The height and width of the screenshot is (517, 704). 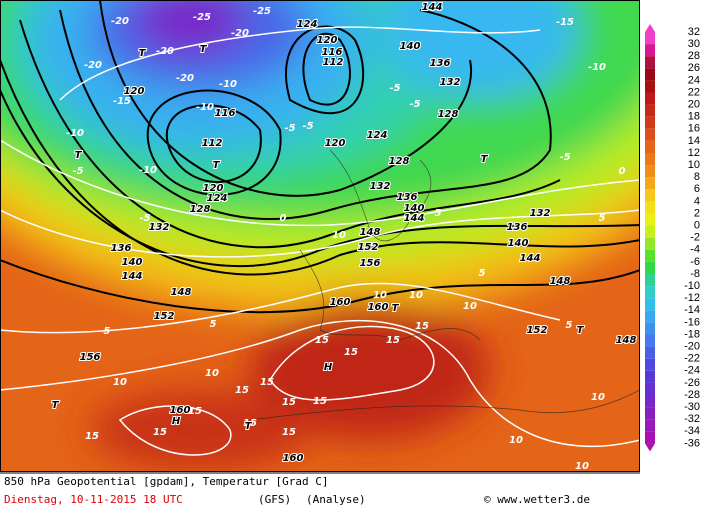 I want to click on footer-credit: © www.wetter3.de, so click(x=537, y=499).